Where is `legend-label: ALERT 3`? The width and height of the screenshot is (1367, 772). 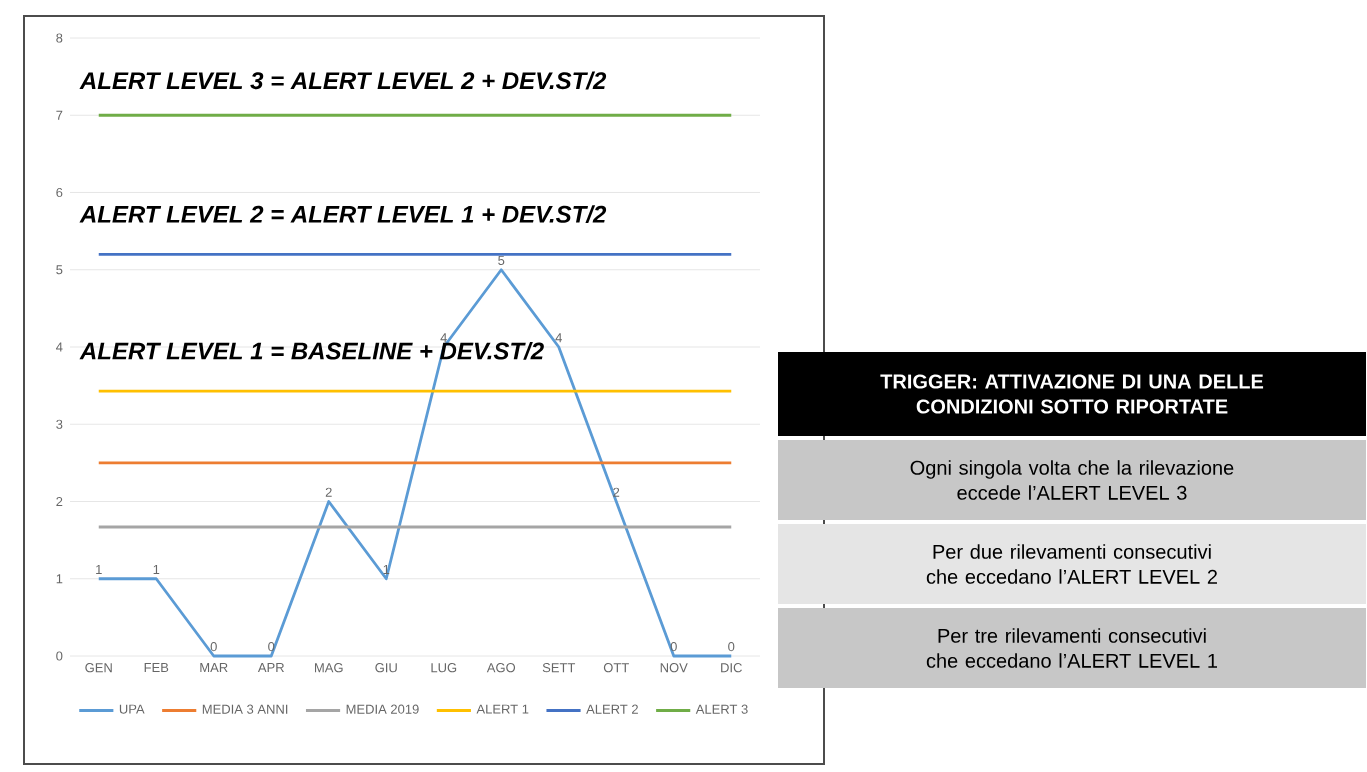
legend-label: ALERT 3 is located at coordinates (721, 709).